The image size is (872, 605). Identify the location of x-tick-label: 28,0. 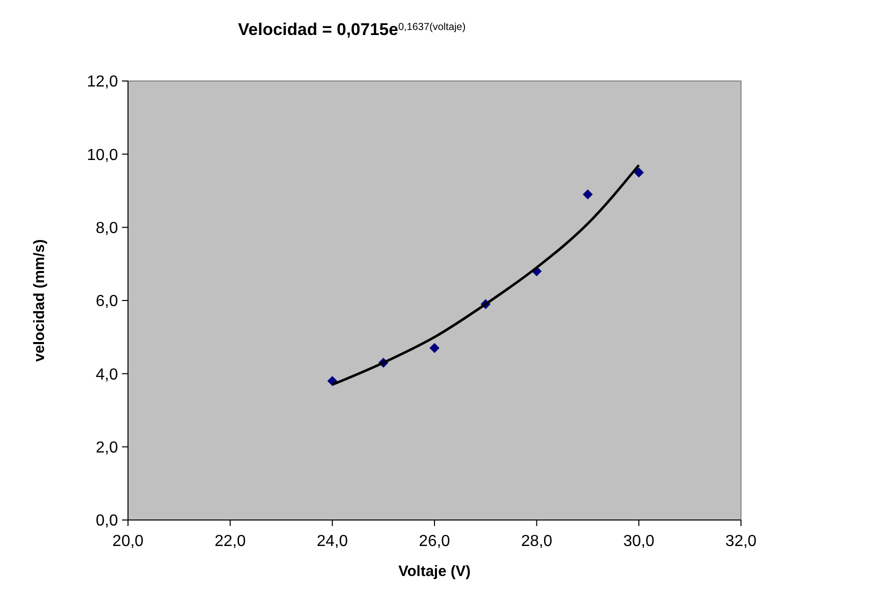
(536, 541).